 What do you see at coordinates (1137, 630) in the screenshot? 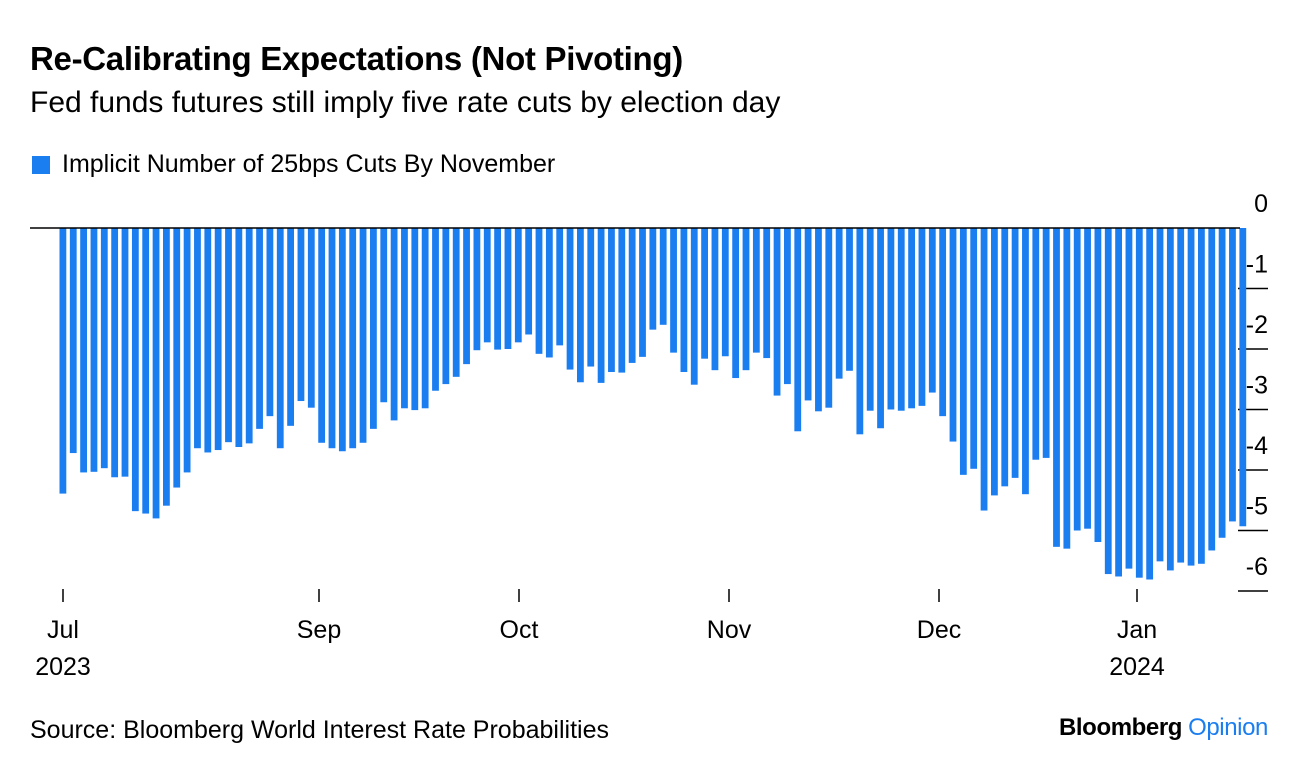
I see `x-tick-label: Jan` at bounding box center [1137, 630].